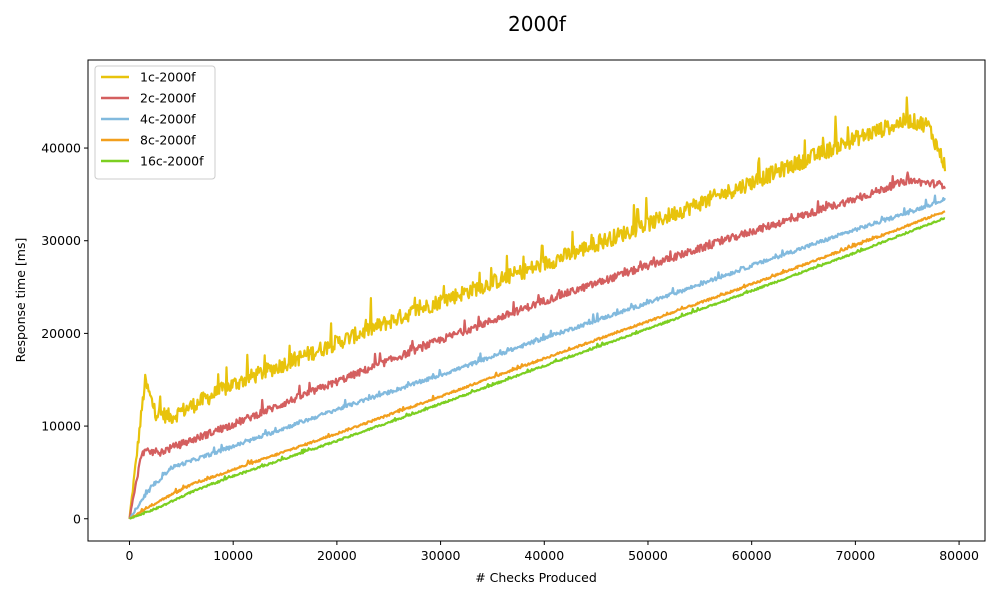  Describe the element at coordinates (61, 426) in the screenshot. I see `y-tick-label: 10000` at that location.